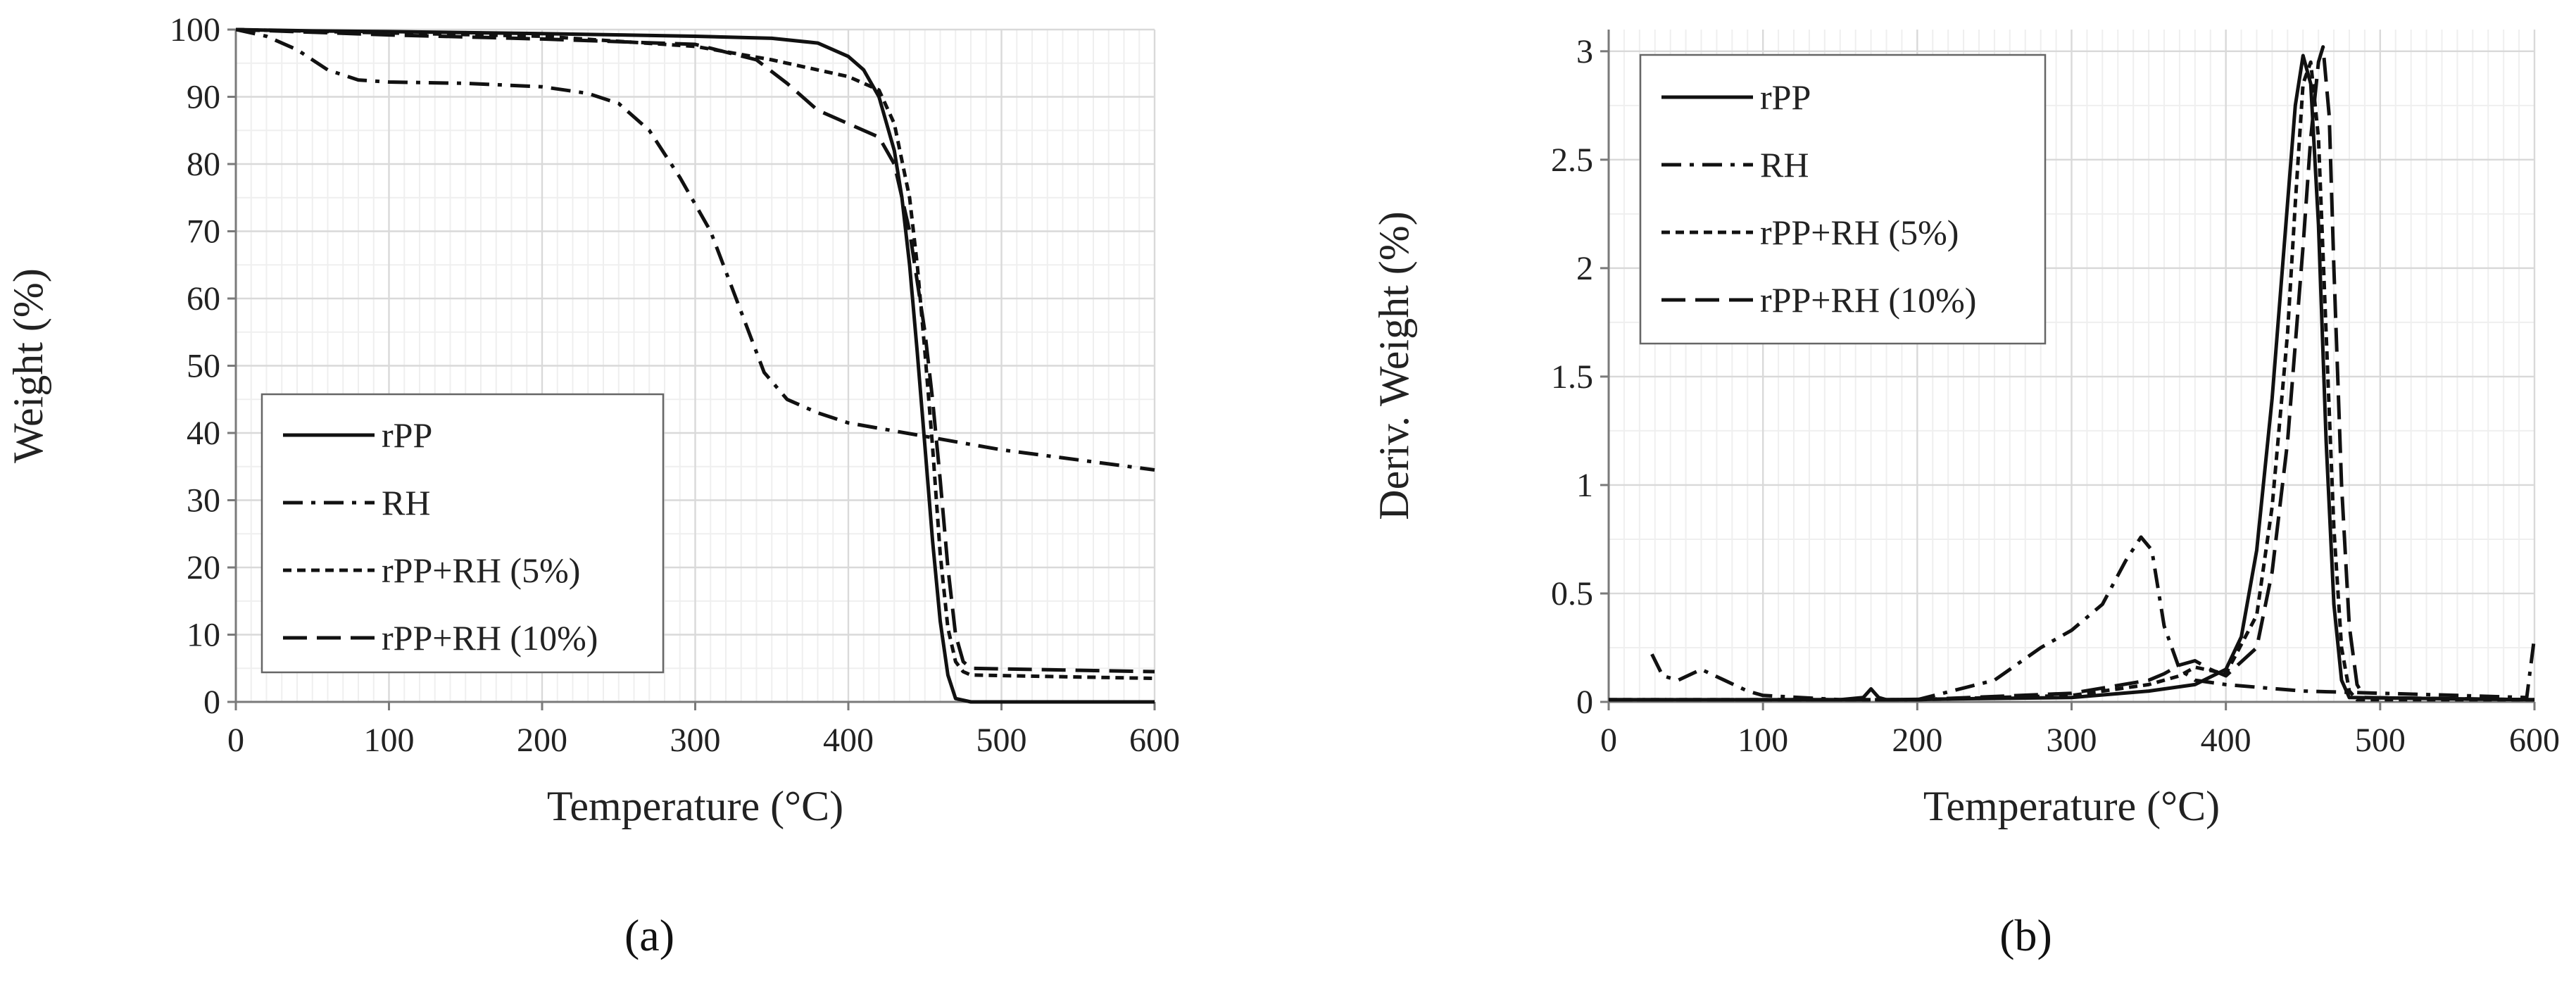  Describe the element at coordinates (2093, 618) in the screenshot. I see `chart-b-series-rh` at that location.